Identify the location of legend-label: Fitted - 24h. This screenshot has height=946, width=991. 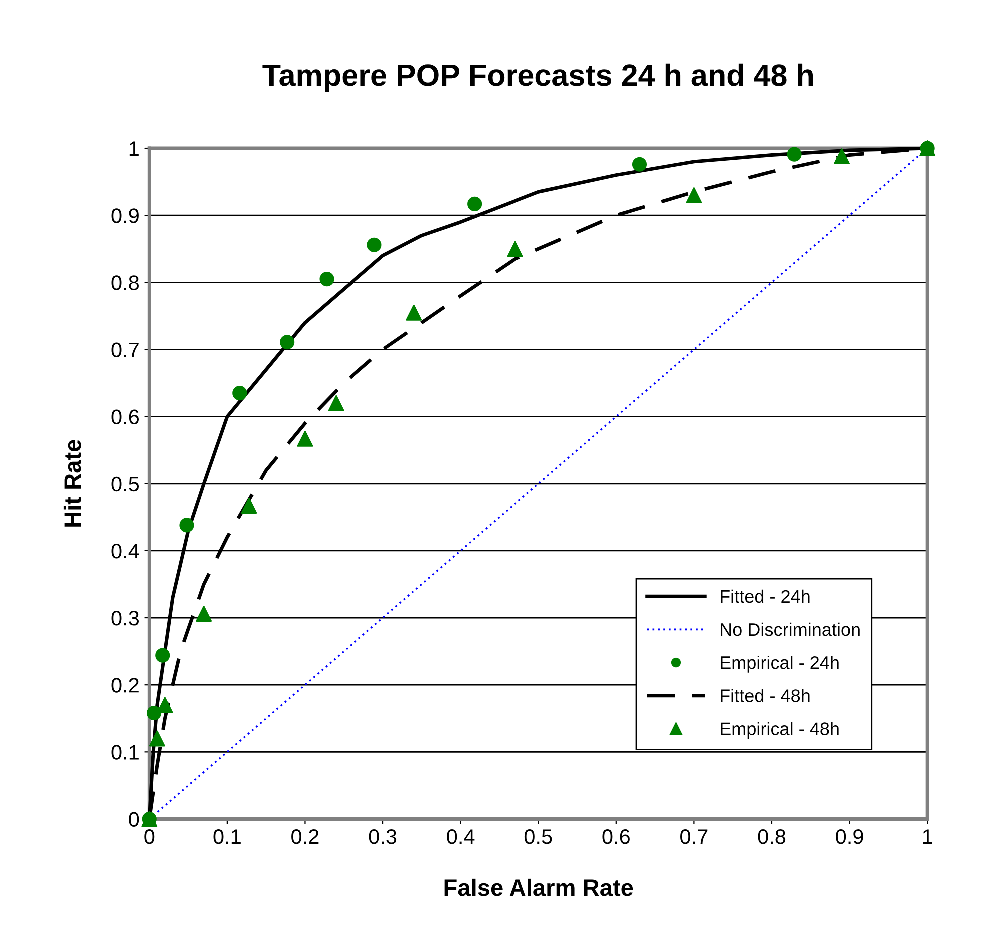
(765, 597).